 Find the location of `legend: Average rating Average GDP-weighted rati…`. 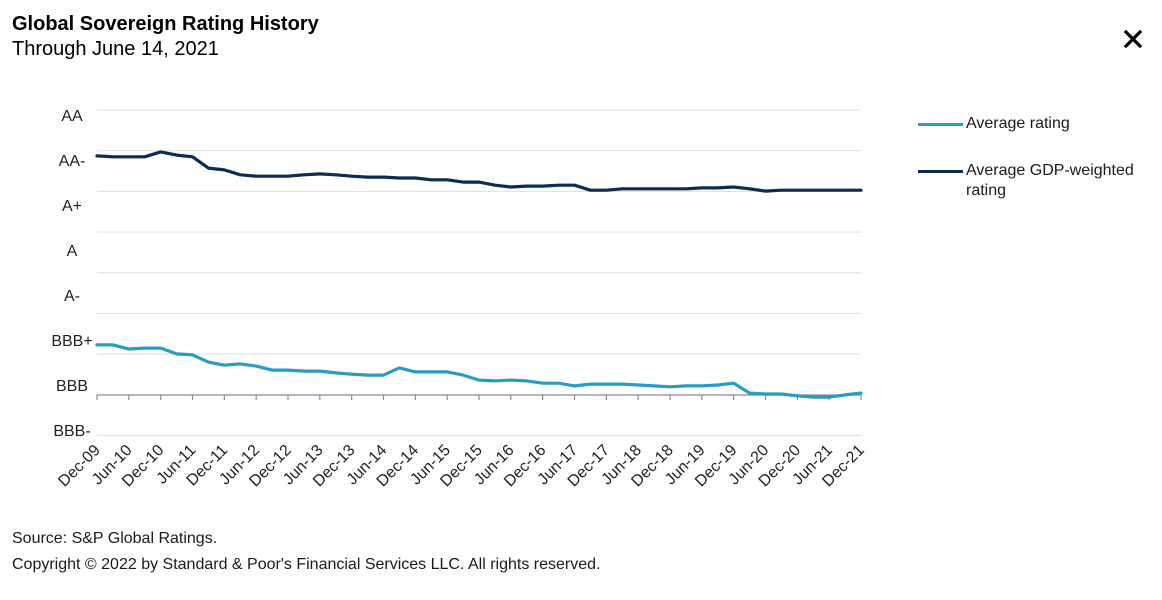

legend: Average rating Average GDP-weighted rati… is located at coordinates (1038, 157).